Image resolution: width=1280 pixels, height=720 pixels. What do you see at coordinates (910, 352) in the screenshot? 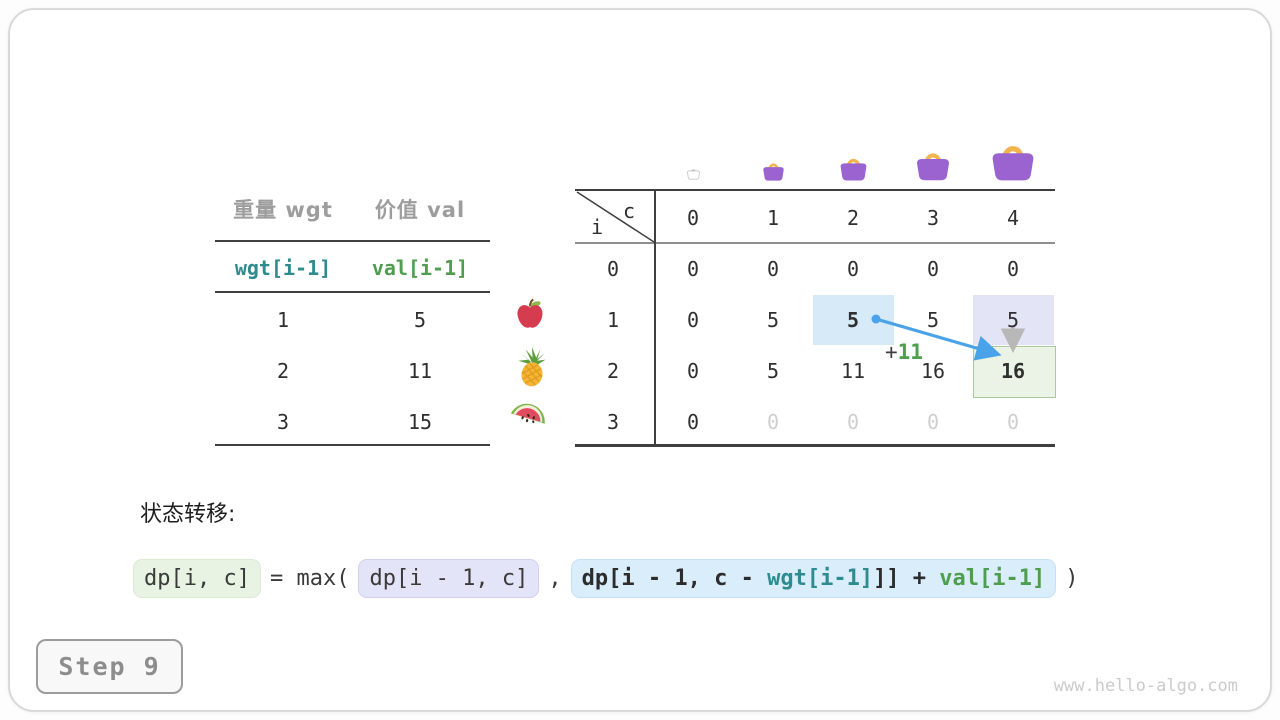
I see `gain-value: 11` at bounding box center [910, 352].